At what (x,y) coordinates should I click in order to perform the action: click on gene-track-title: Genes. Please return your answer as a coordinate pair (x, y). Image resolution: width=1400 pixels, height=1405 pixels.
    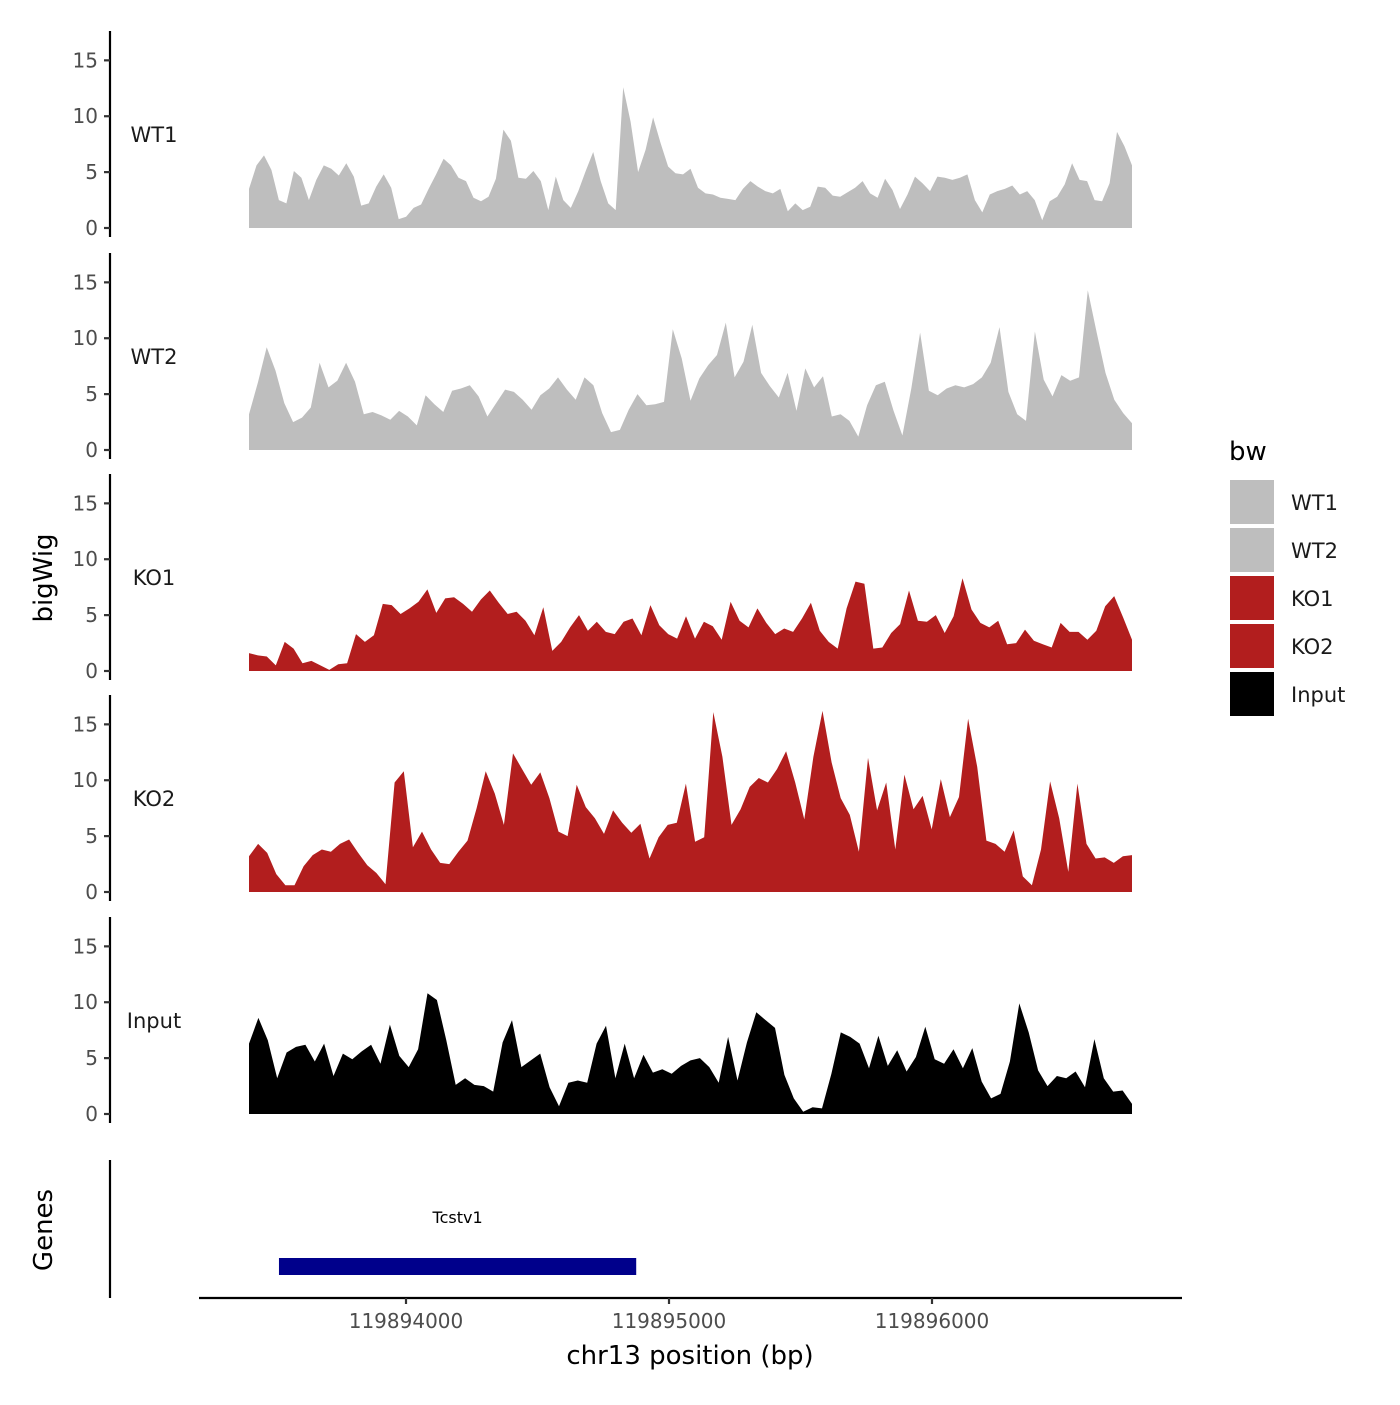
    Looking at the image, I should click on (44, 1230).